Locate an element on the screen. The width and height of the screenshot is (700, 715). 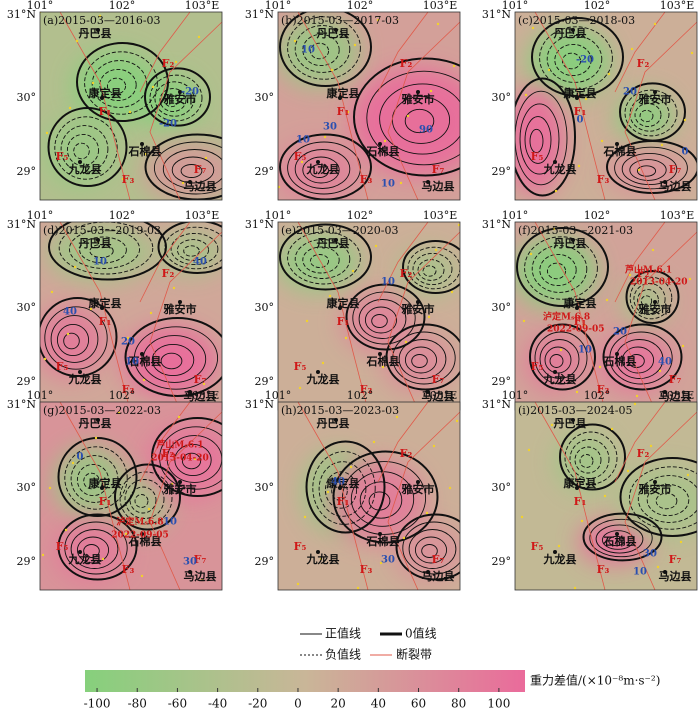
panel-label: (g)2015-03—2022-03 is located at coordinates (102, 410).